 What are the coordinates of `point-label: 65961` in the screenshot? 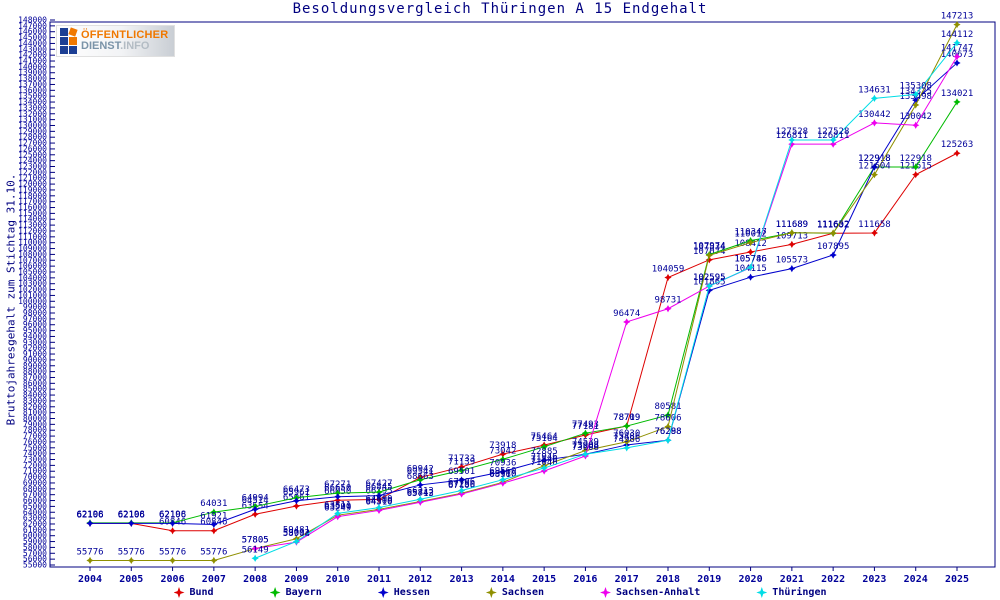 It's located at (296, 493).